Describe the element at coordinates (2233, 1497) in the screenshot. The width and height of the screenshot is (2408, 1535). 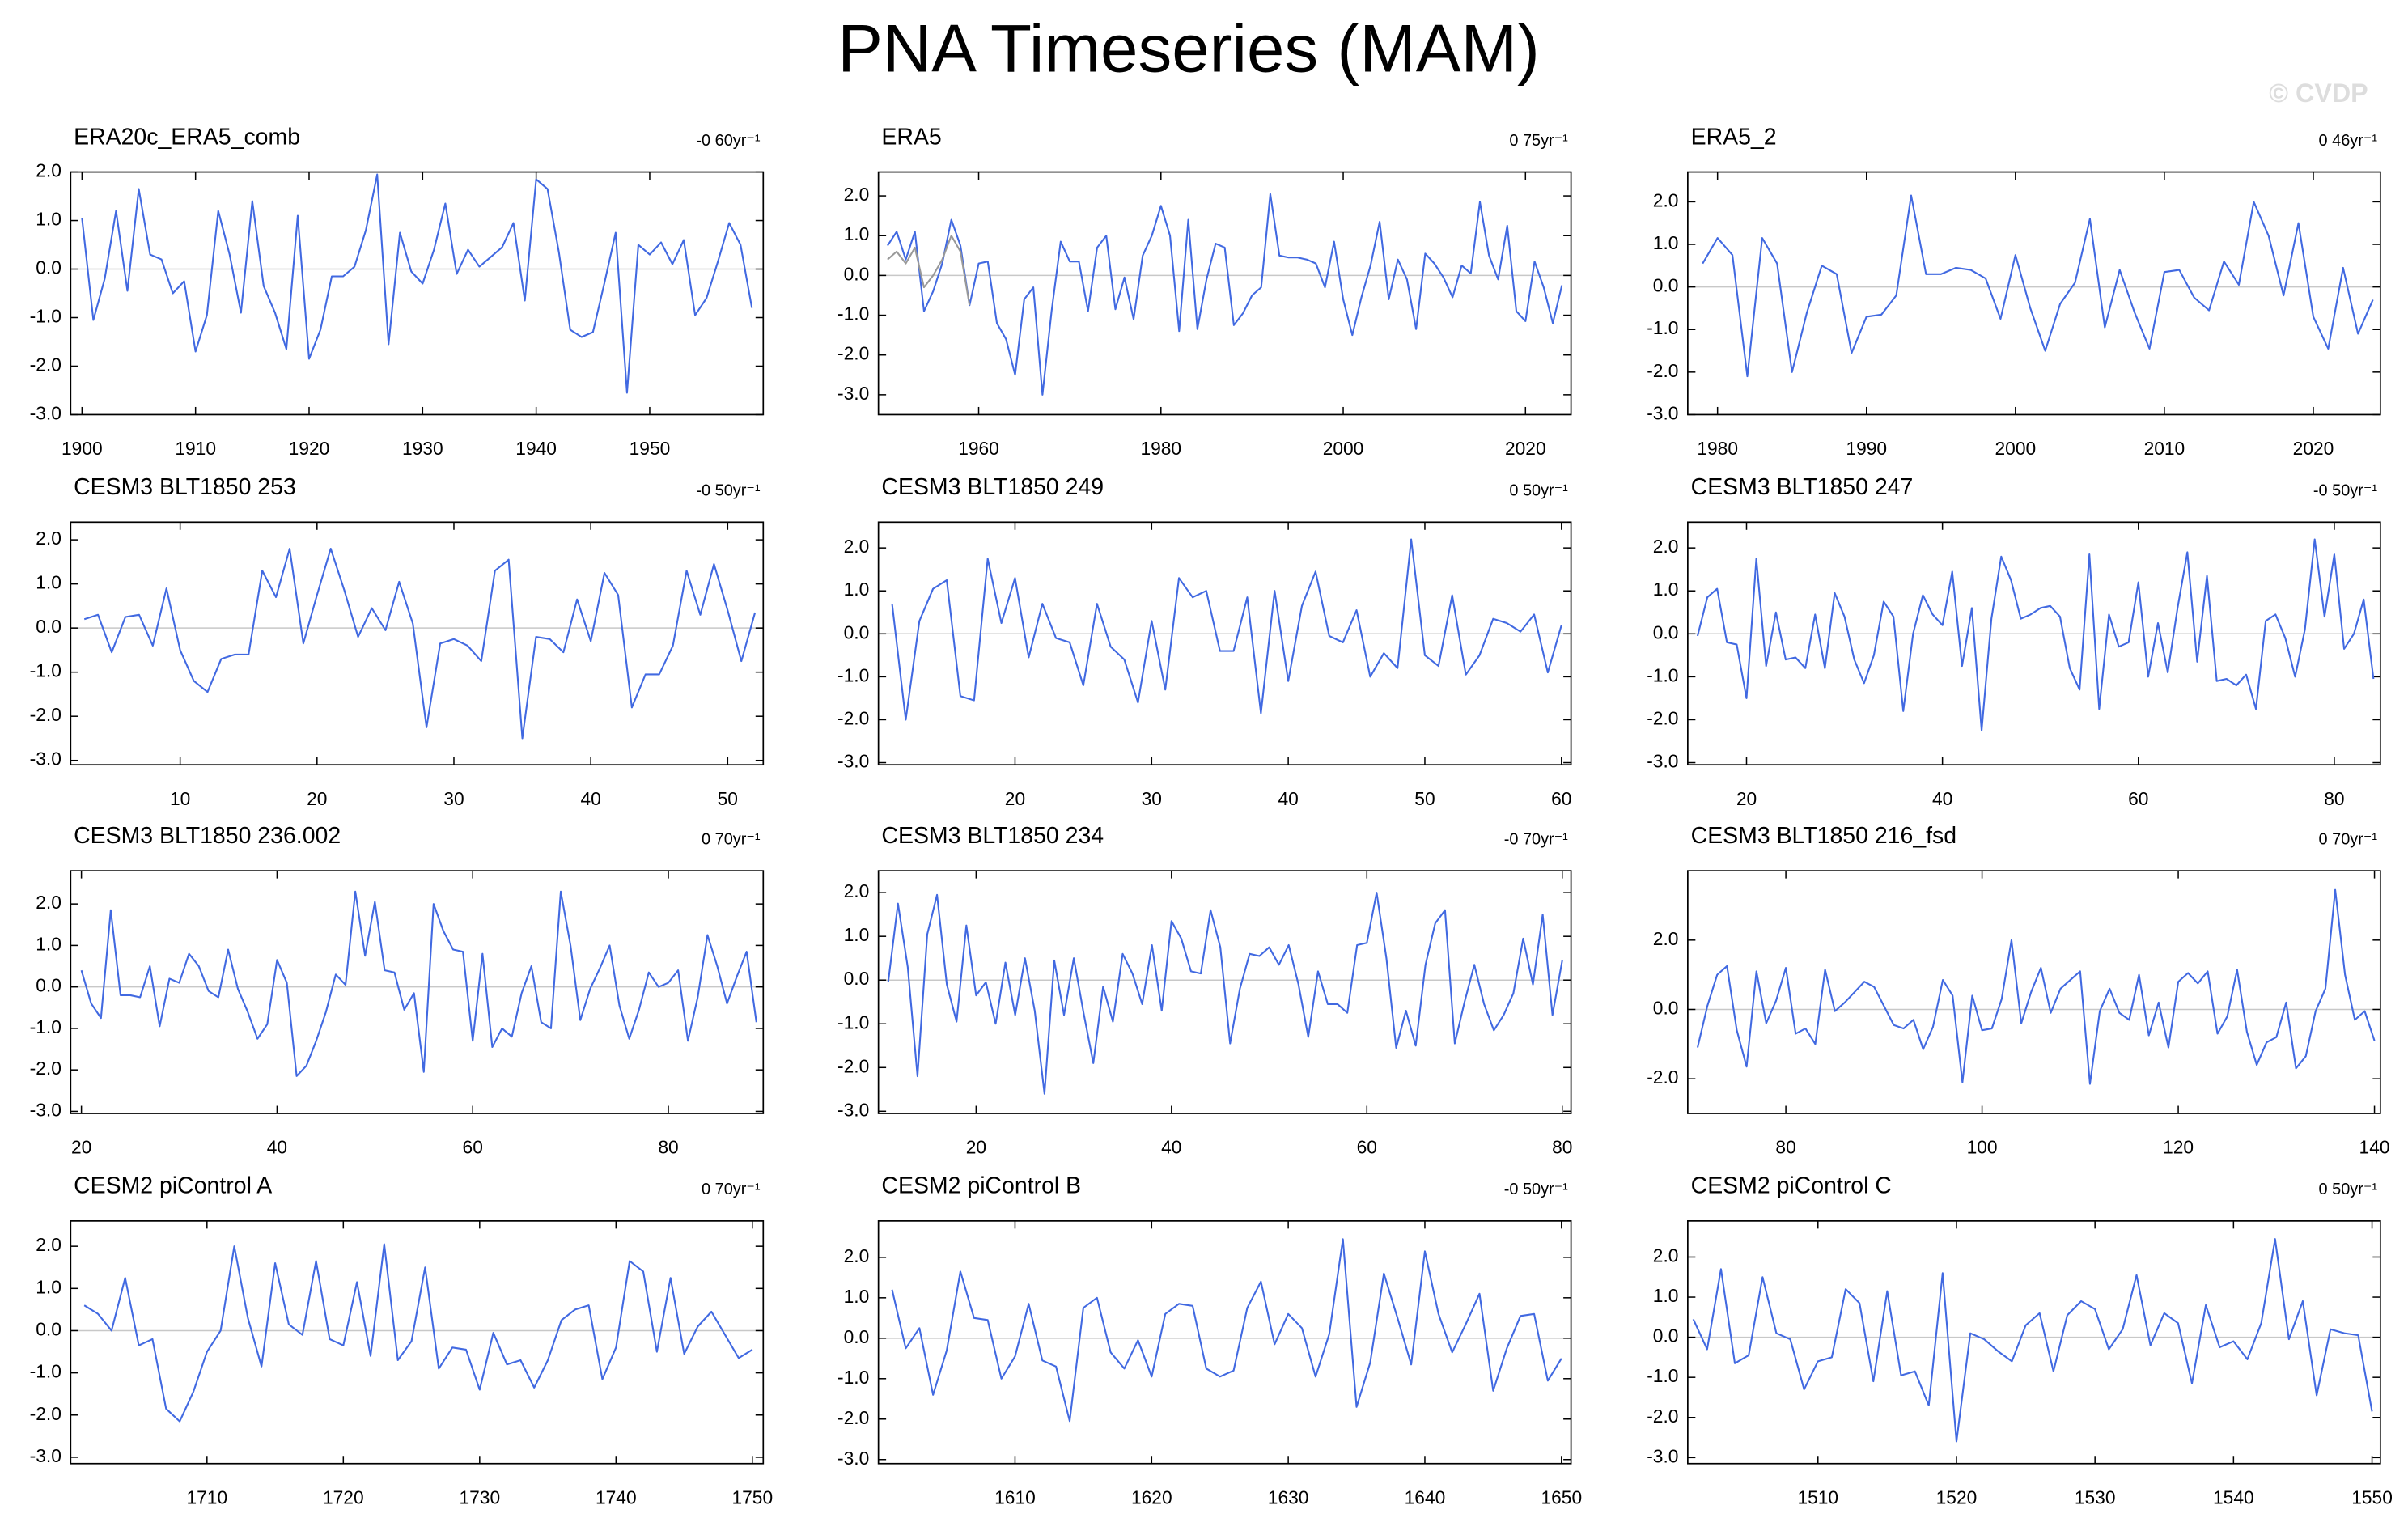
I see `x-tick-label: 1540` at that location.